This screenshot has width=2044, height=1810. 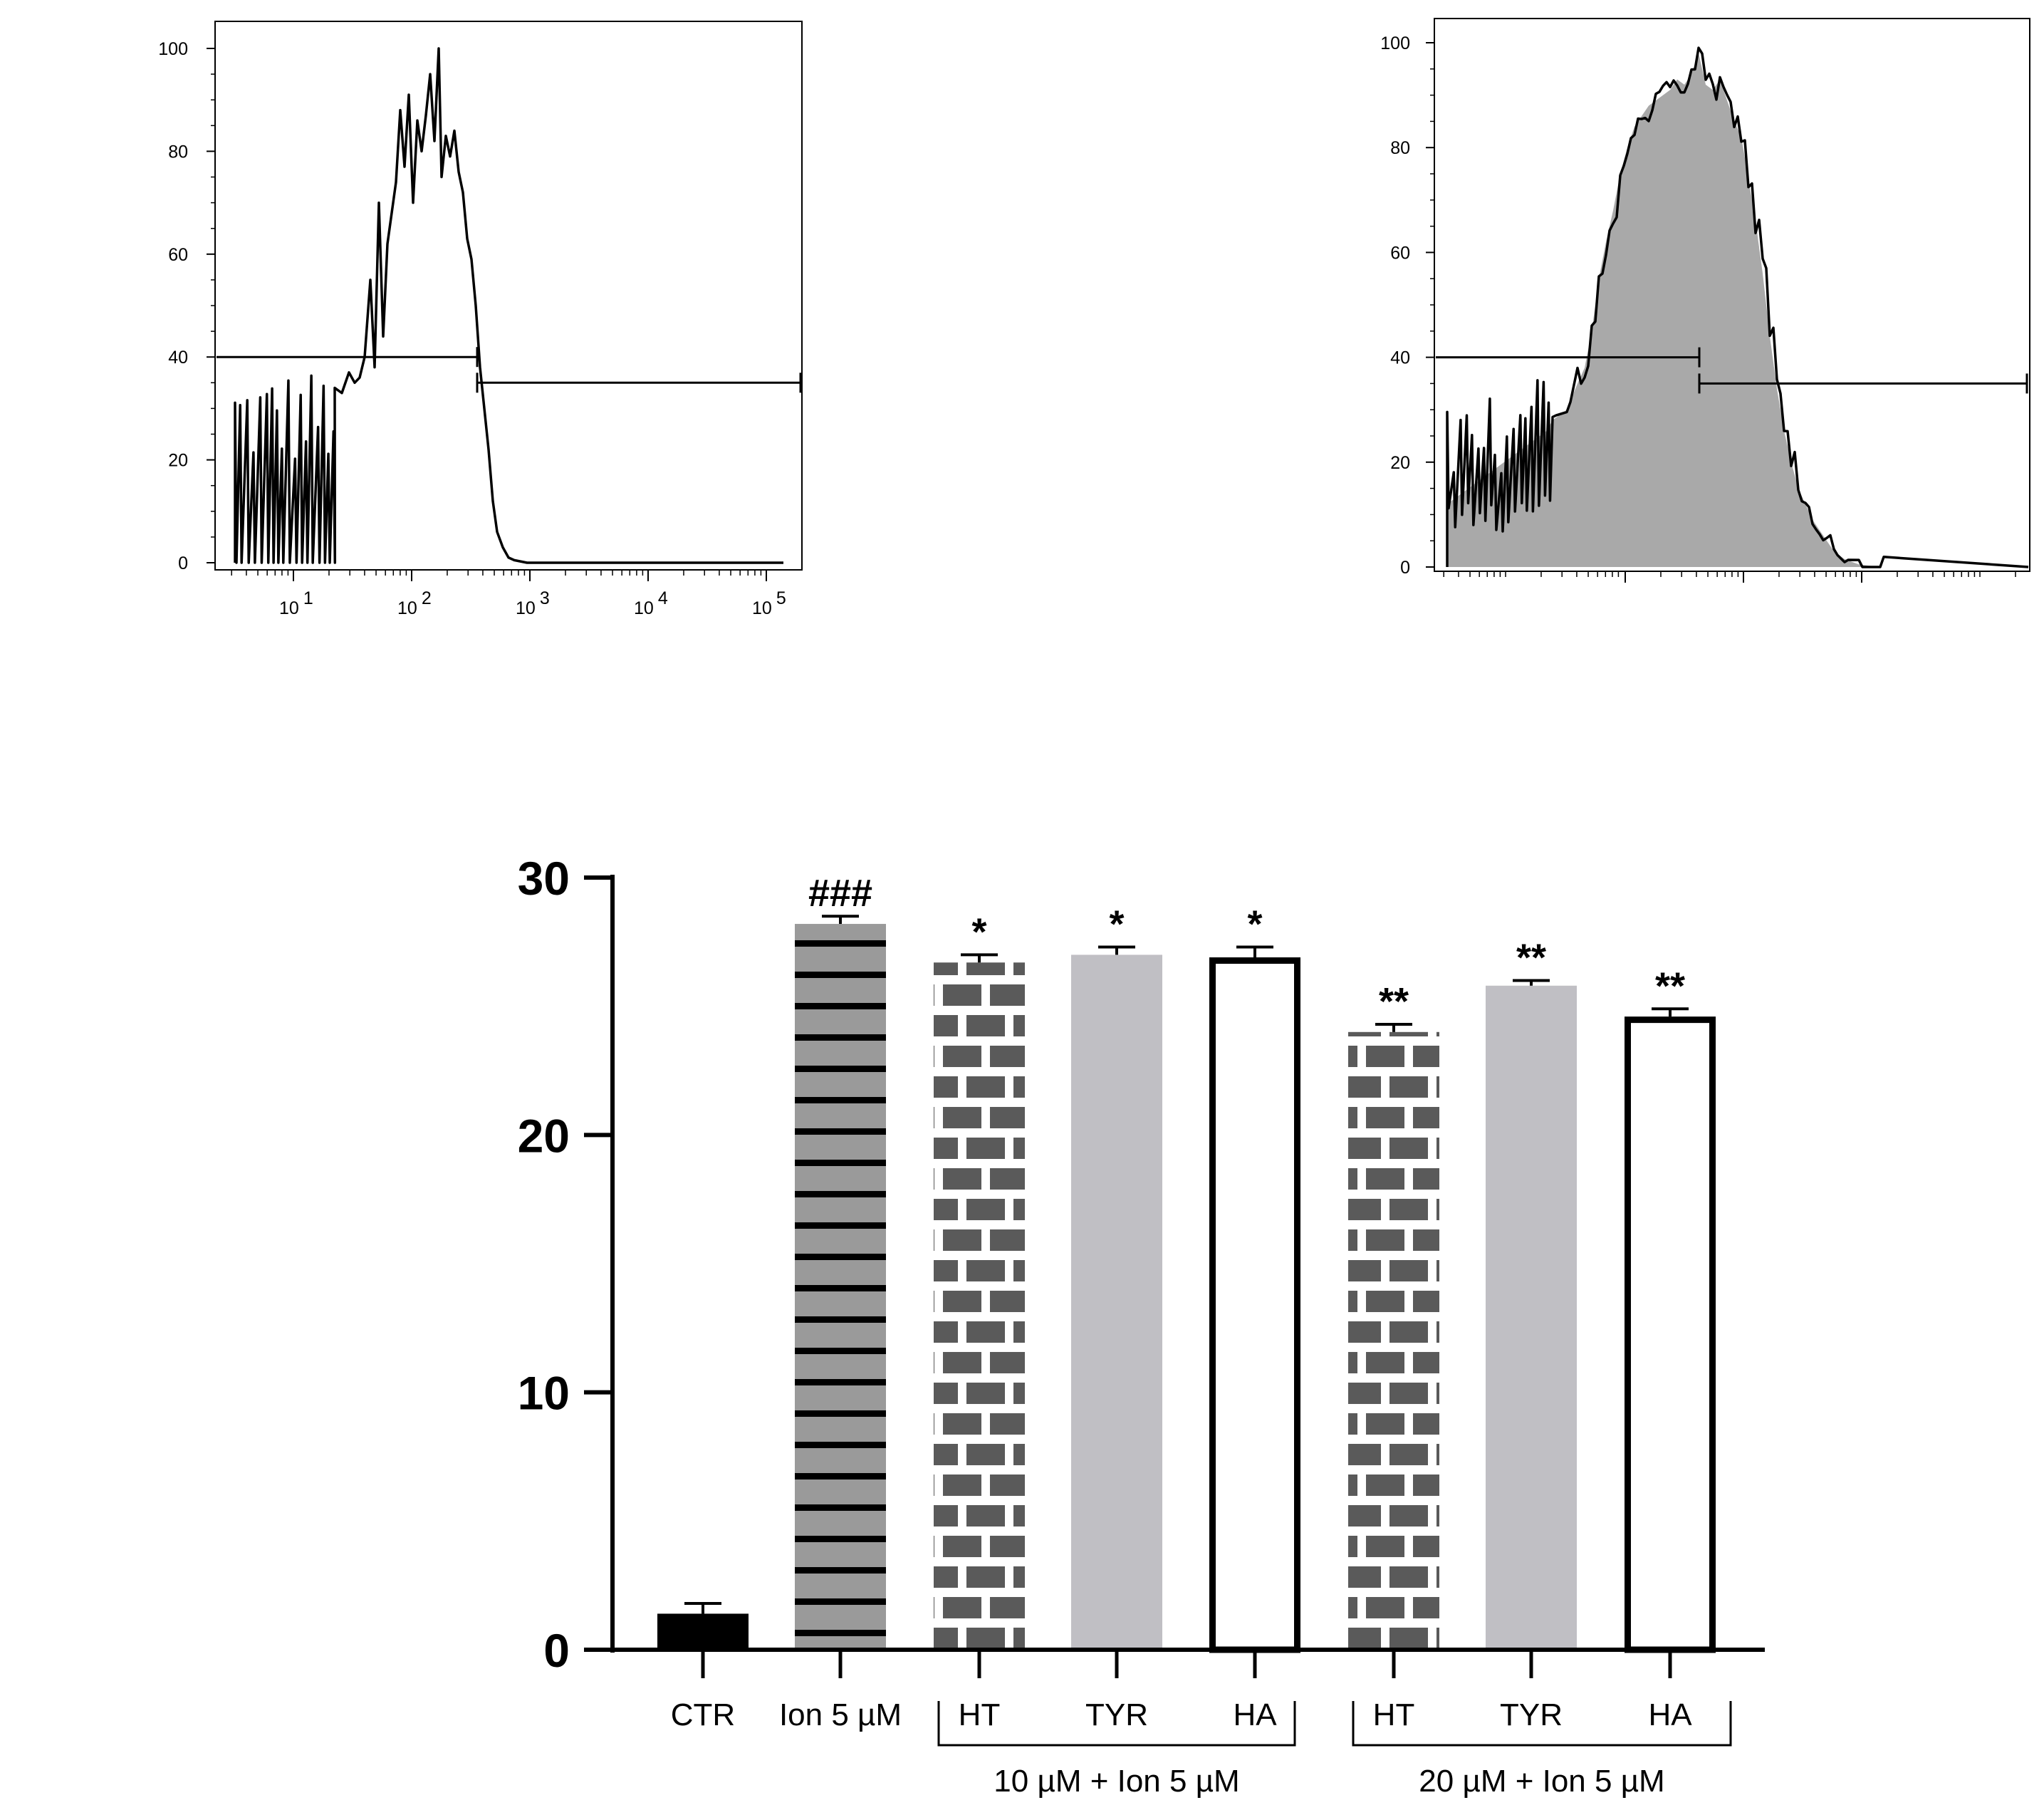 What do you see at coordinates (1737, 310) in the screenshot?
I see `histogram-fill-b` at bounding box center [1737, 310].